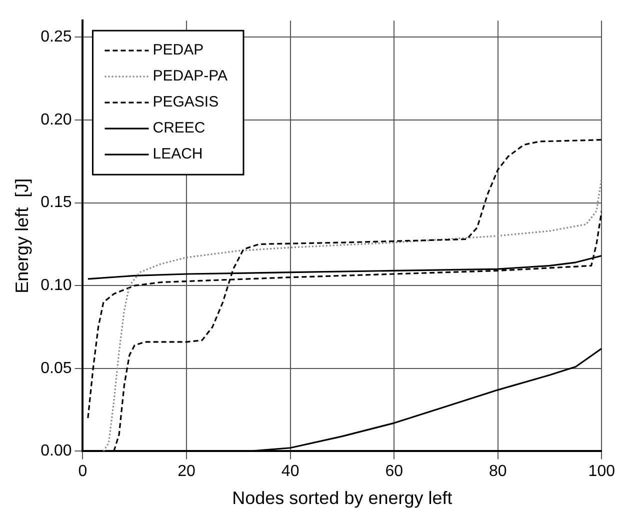 Image resolution: width=626 pixels, height=522 pixels. Describe the element at coordinates (56, 285) in the screenshot. I see `y-tick-label: 0.10` at that location.